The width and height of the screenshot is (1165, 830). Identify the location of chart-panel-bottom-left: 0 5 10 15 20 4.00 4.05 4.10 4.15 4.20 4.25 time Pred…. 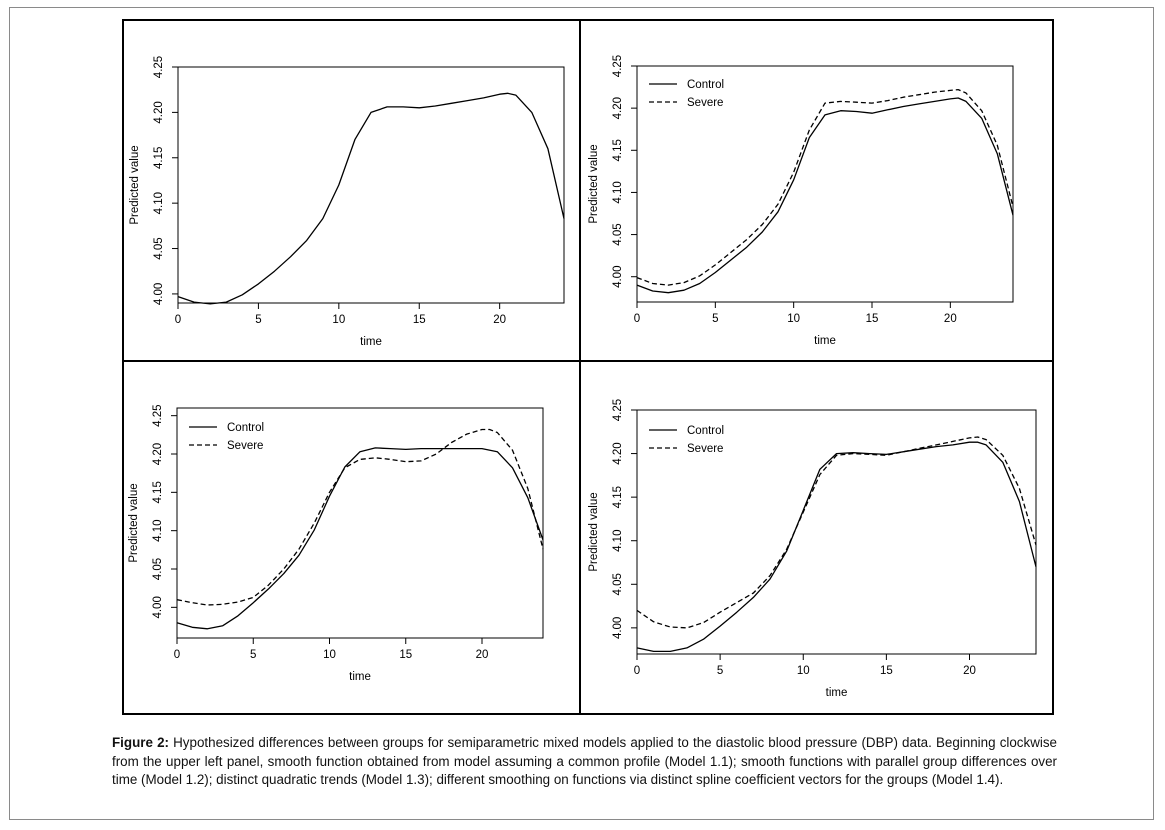
(336, 543).